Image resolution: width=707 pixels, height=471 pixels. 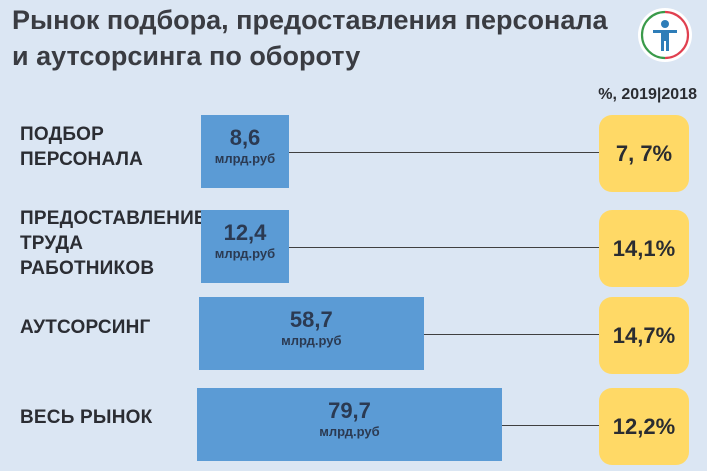 I want to click on percent-change-box: 14,1%, so click(x=644, y=248).